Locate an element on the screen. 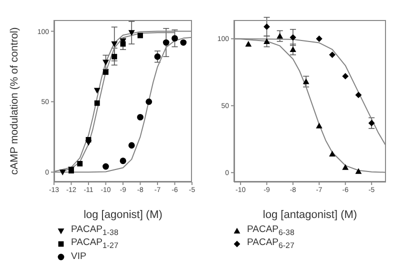  y-axis-title: cAMP modulation (% of control) is located at coordinates (14, 101).